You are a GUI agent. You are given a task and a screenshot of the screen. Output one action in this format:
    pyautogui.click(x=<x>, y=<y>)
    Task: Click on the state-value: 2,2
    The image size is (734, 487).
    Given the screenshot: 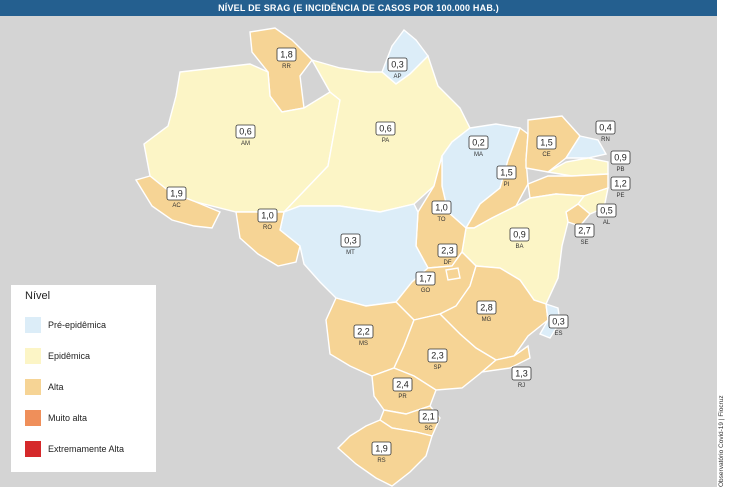 What is the action you would take?
    pyautogui.click(x=363, y=332)
    